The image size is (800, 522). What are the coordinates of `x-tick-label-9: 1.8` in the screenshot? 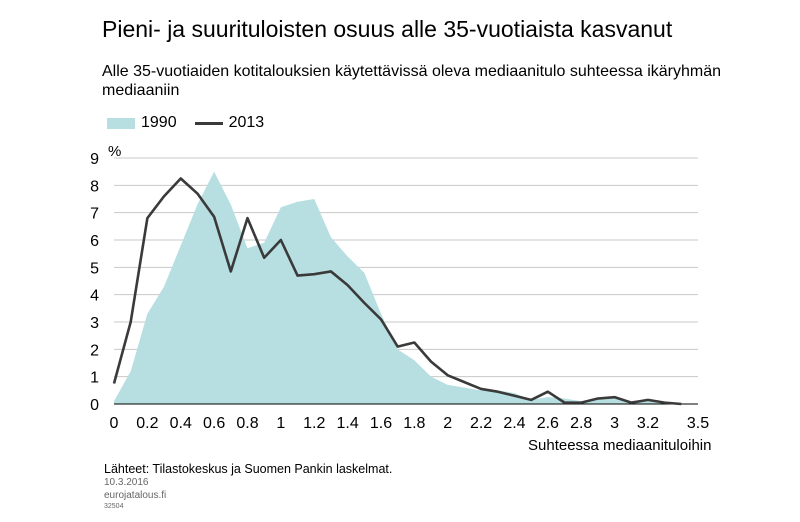 It's located at (414, 423).